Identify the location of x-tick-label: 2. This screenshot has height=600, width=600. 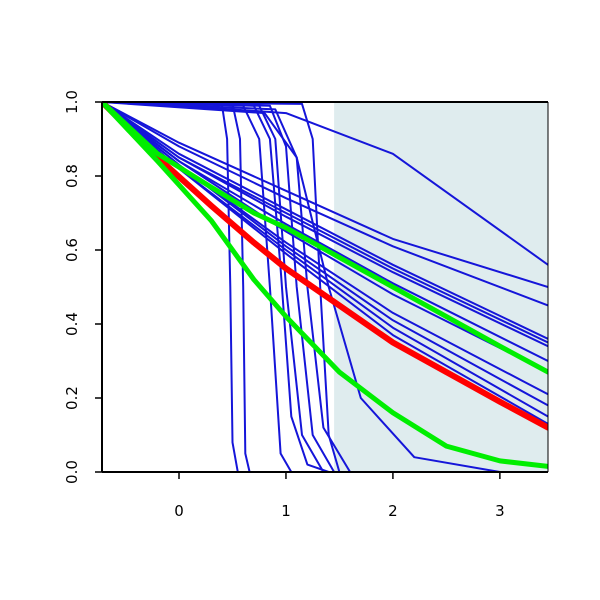
(393, 511).